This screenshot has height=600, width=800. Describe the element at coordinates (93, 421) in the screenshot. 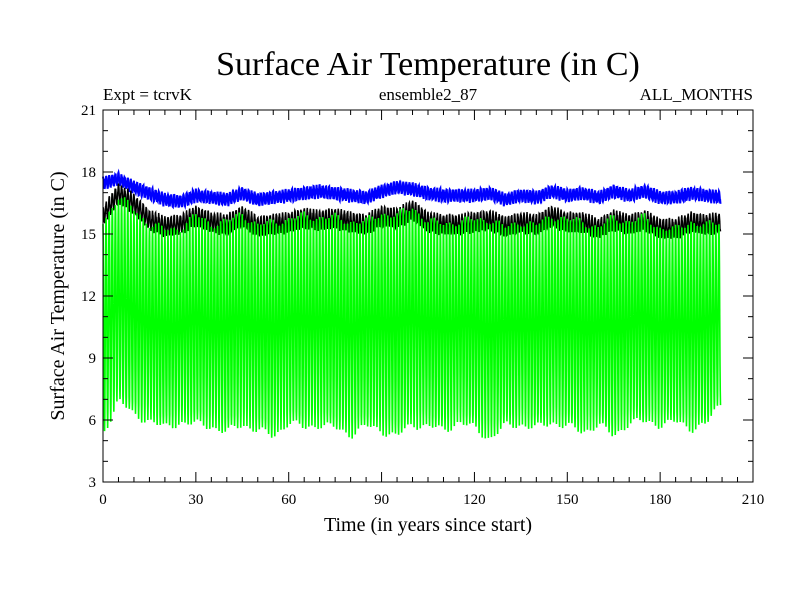

I see `y-tick-label: 6` at that location.